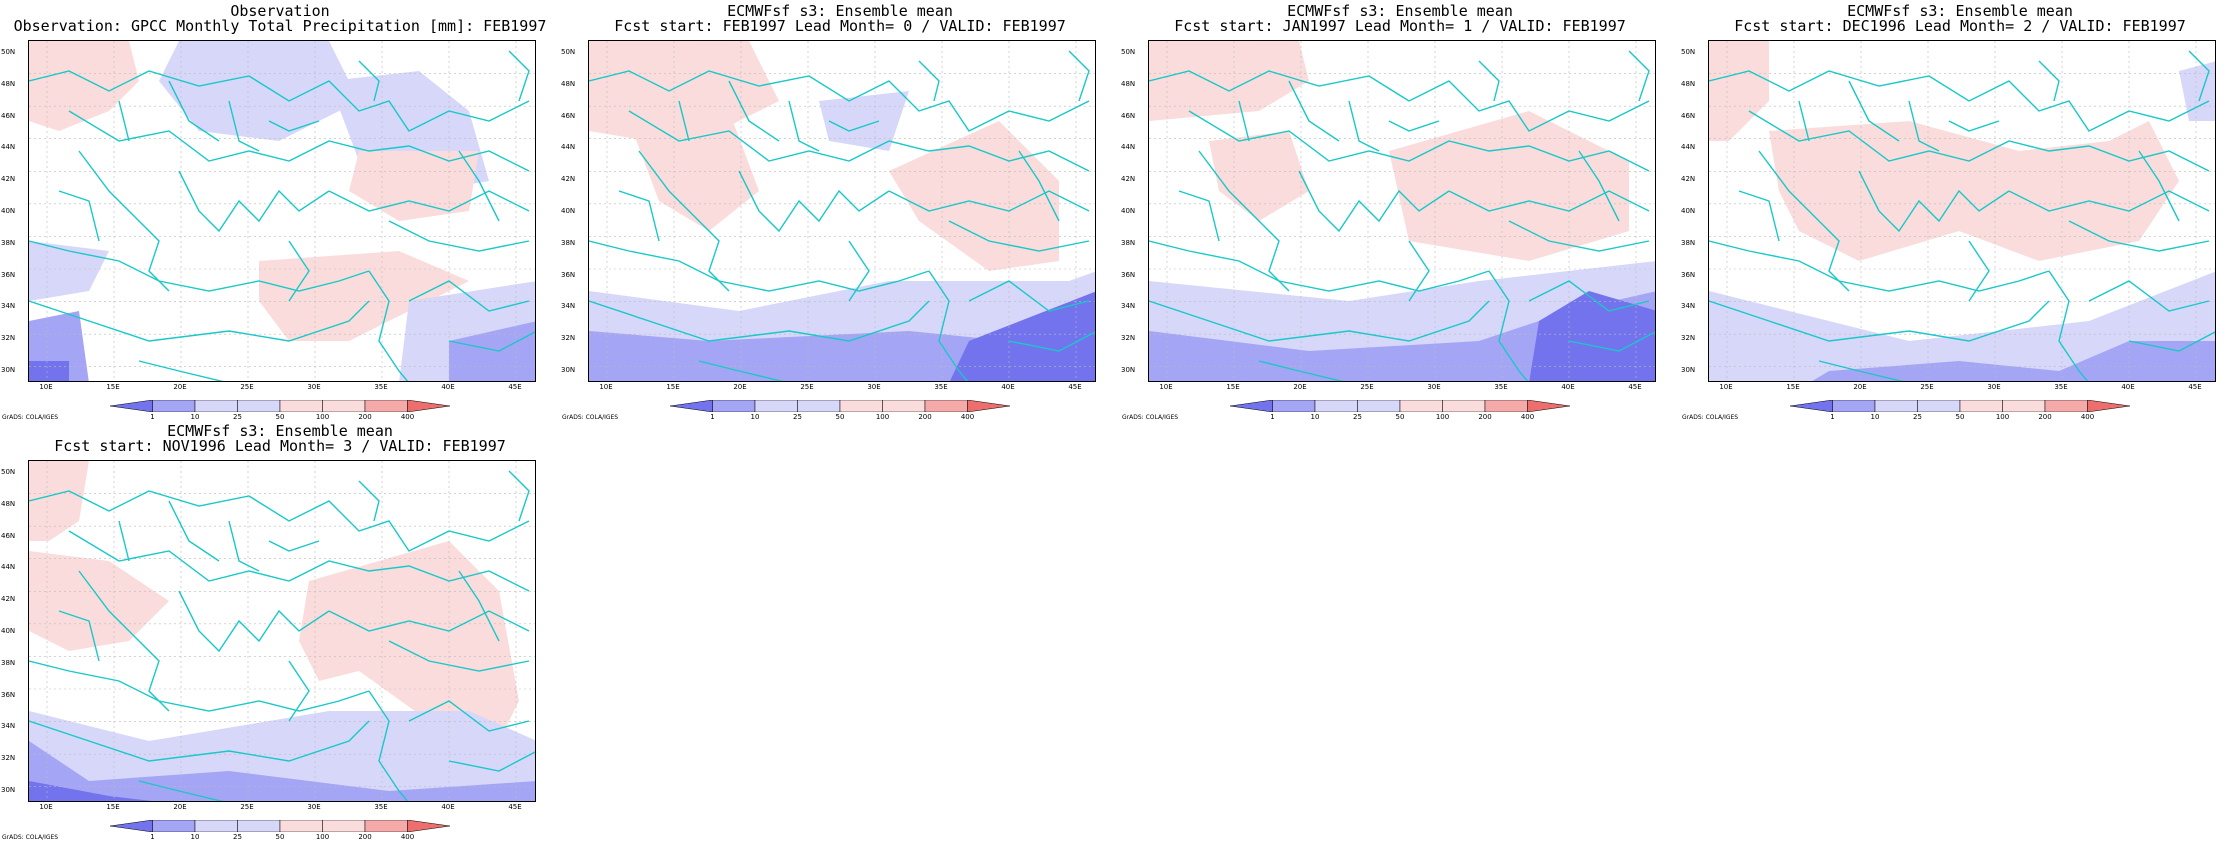 Image resolution: width=2240 pixels, height=841 pixels. I want to click on lon-label: 15E, so click(113, 807).